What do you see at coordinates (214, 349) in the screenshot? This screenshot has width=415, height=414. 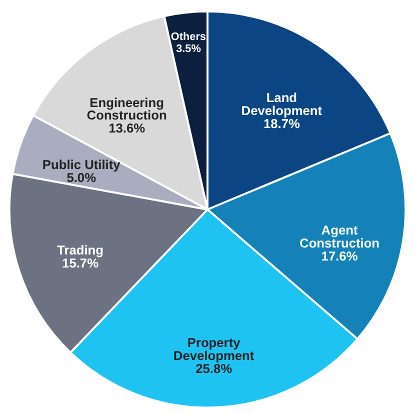 I see `slice-label: Property Development` at bounding box center [214, 349].